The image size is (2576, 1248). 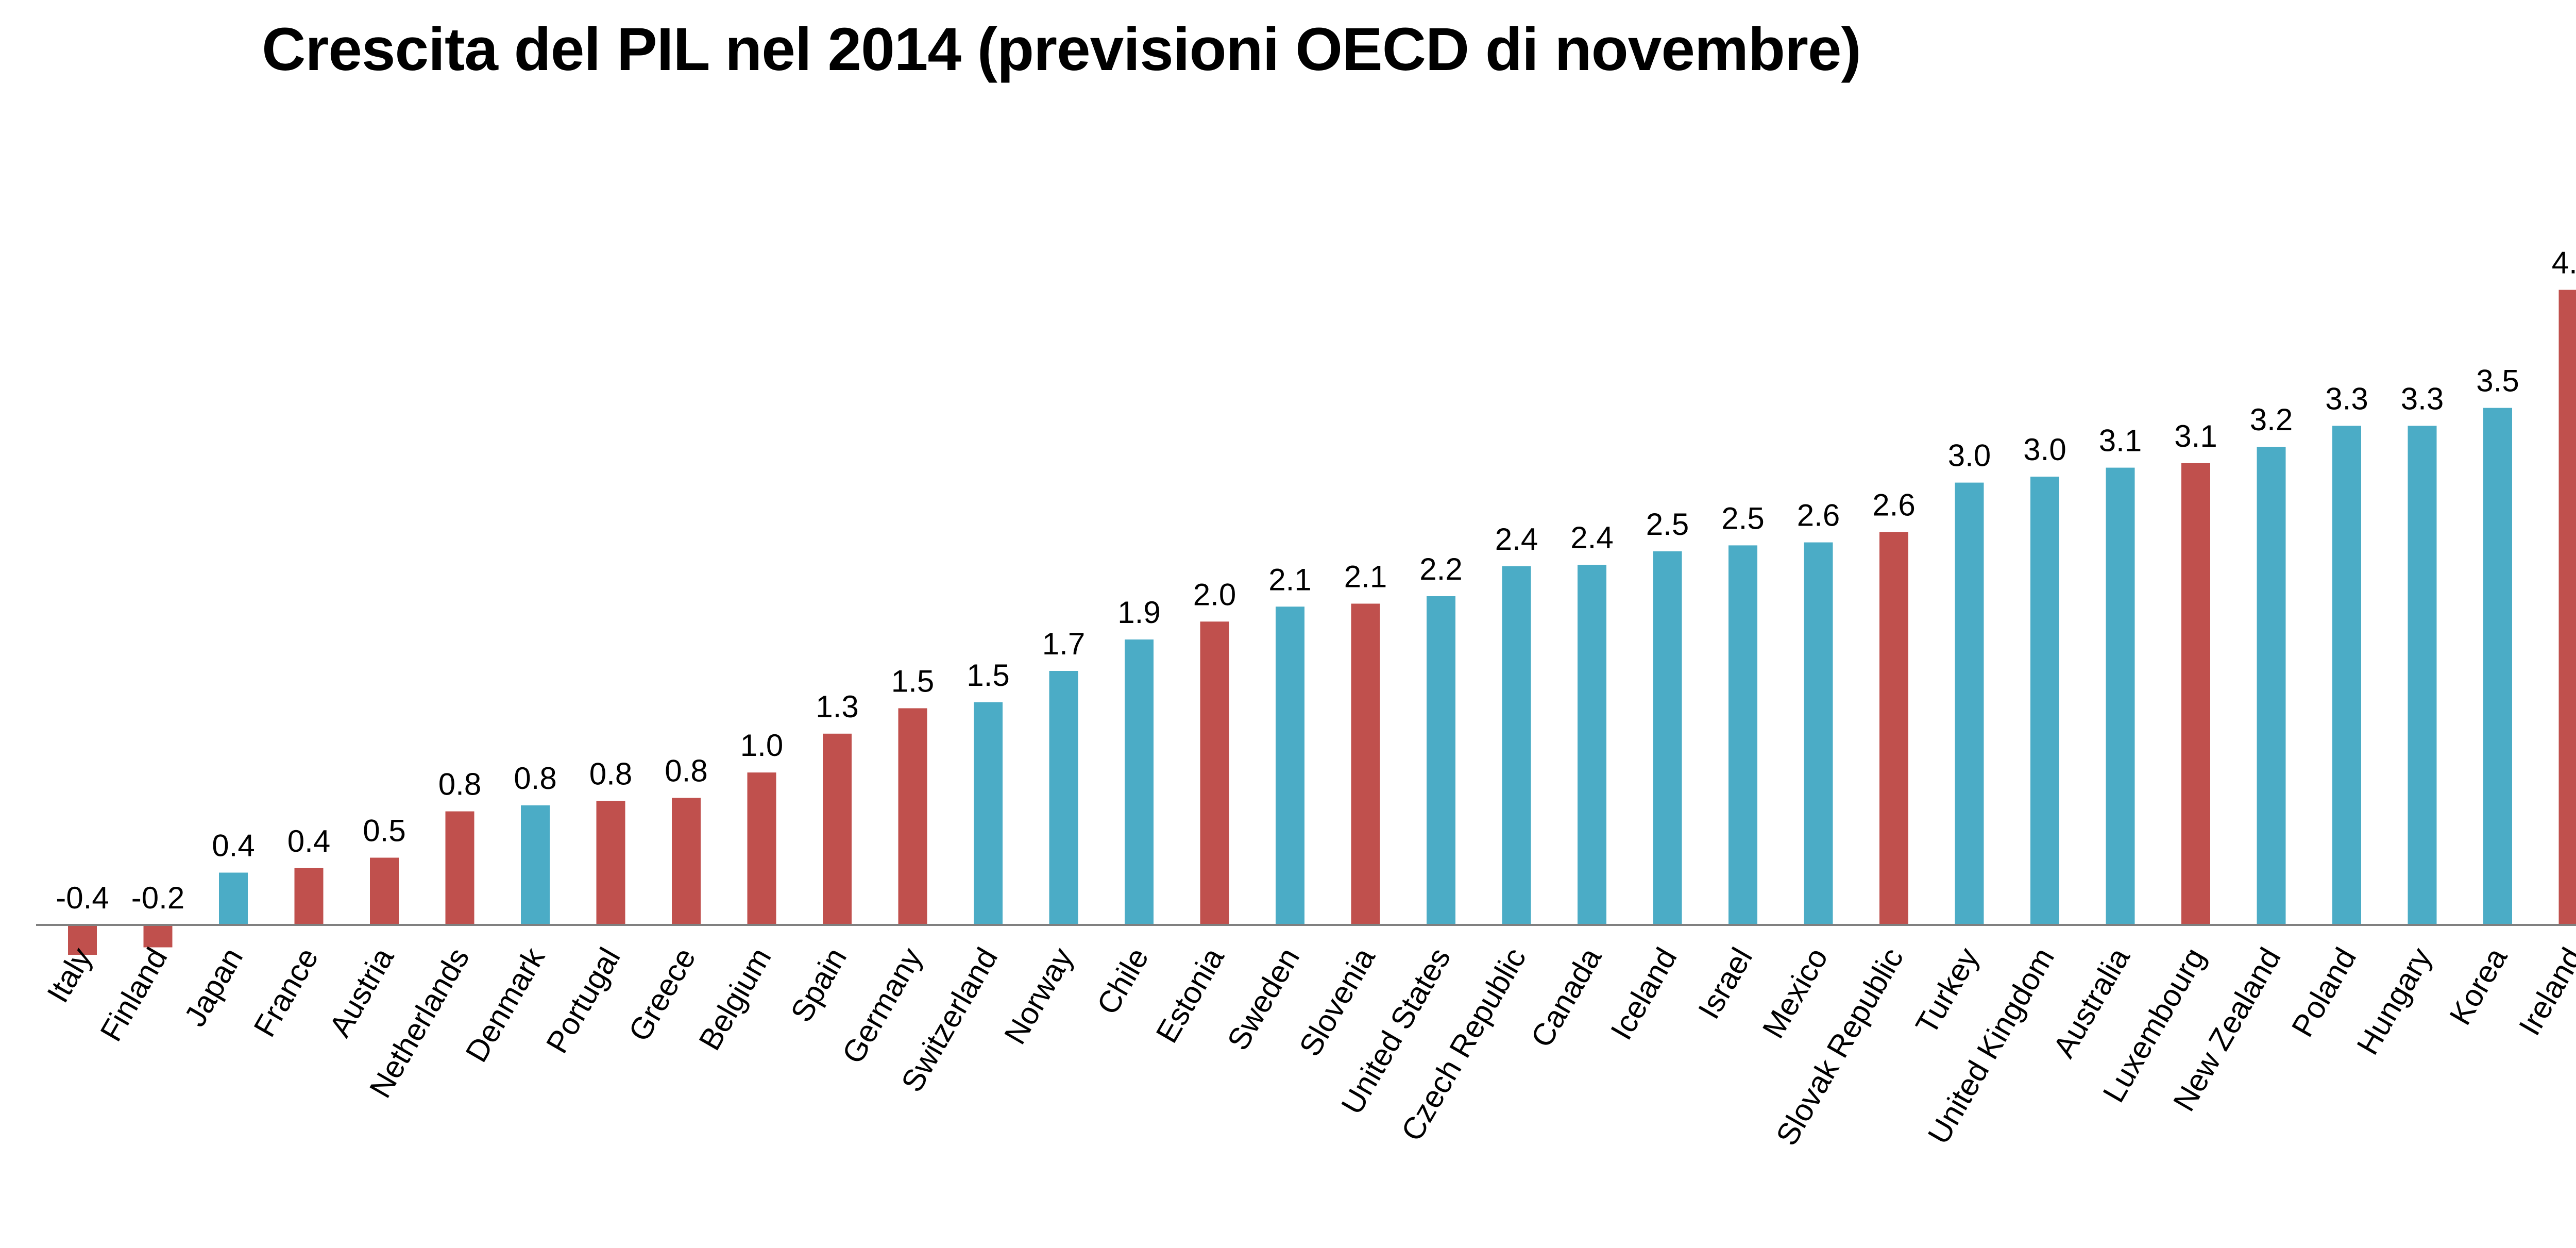 What do you see at coordinates (2271, 686) in the screenshot?
I see `bar-new-zealand` at bounding box center [2271, 686].